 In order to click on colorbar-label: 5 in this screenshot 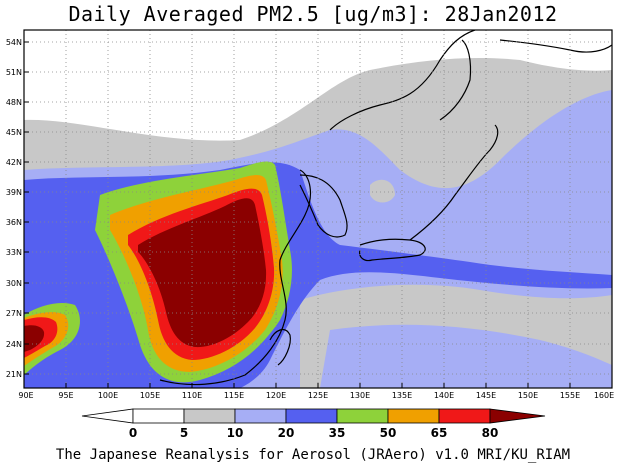, I will do `click(184, 433)`.